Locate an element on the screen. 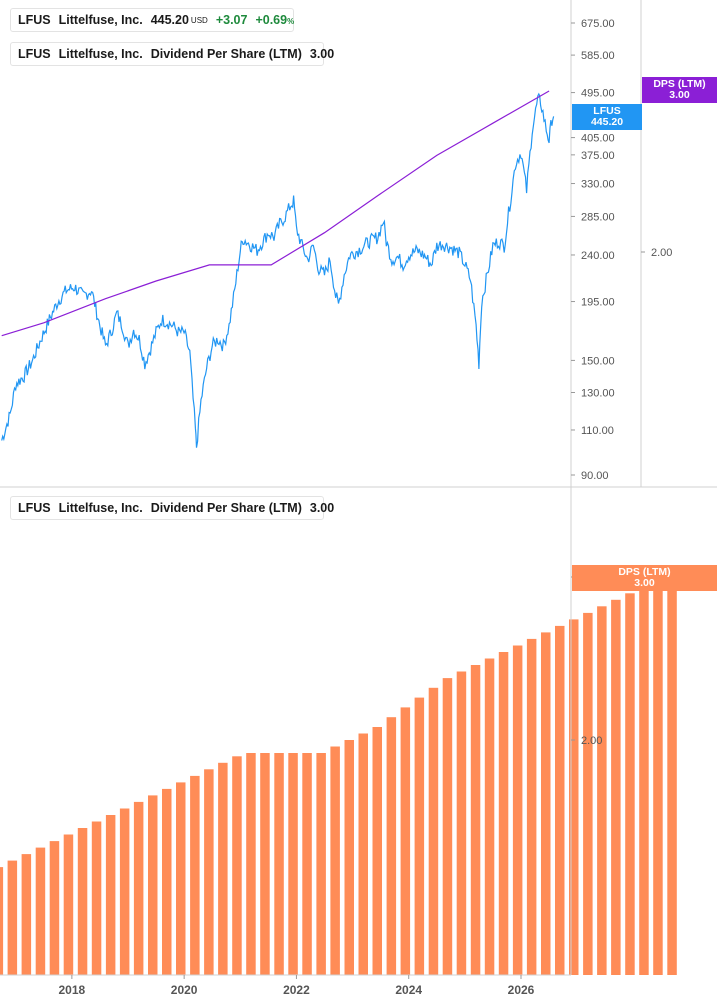  price-y-tick-label: 495.00 is located at coordinates (598, 94).